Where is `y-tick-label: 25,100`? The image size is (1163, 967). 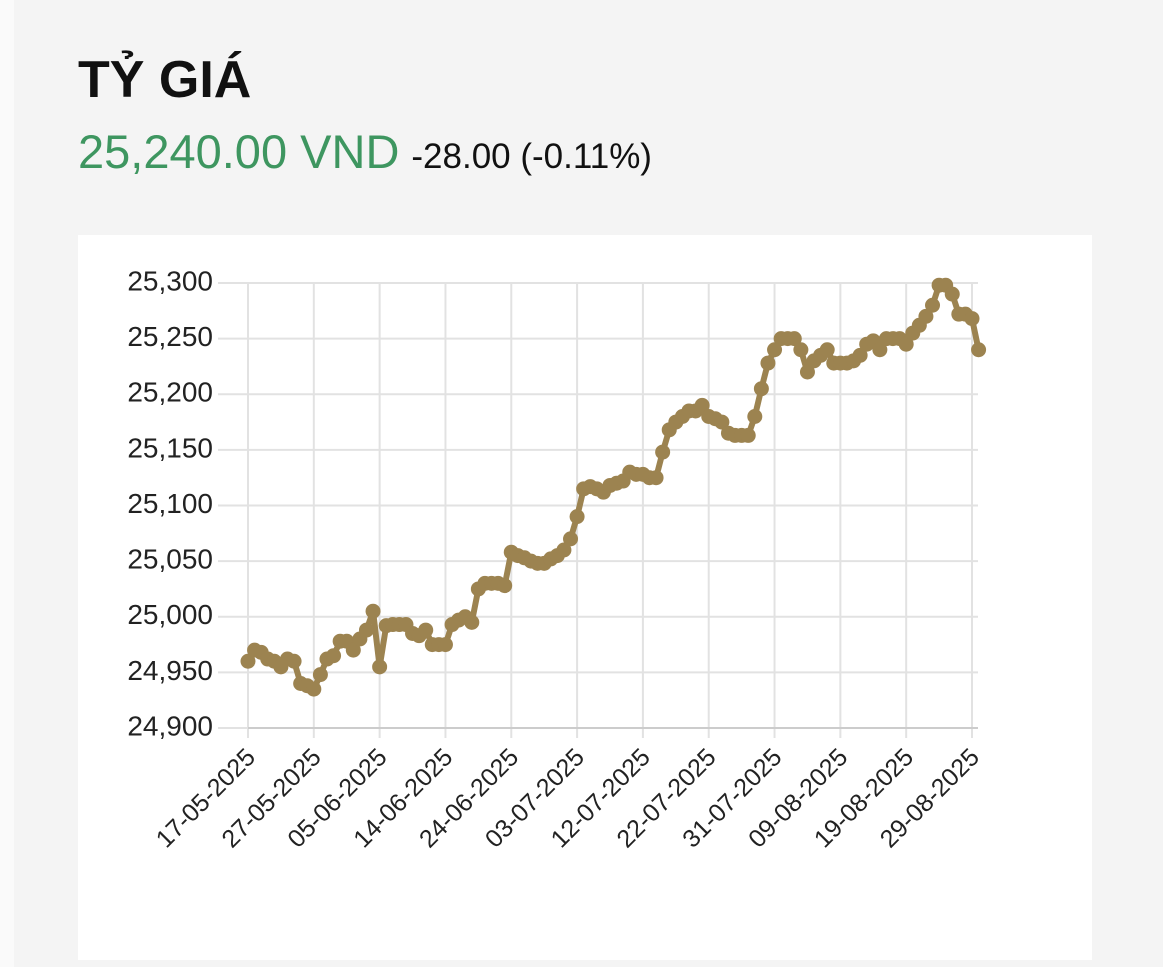 y-tick-label: 25,100 is located at coordinates (170, 503).